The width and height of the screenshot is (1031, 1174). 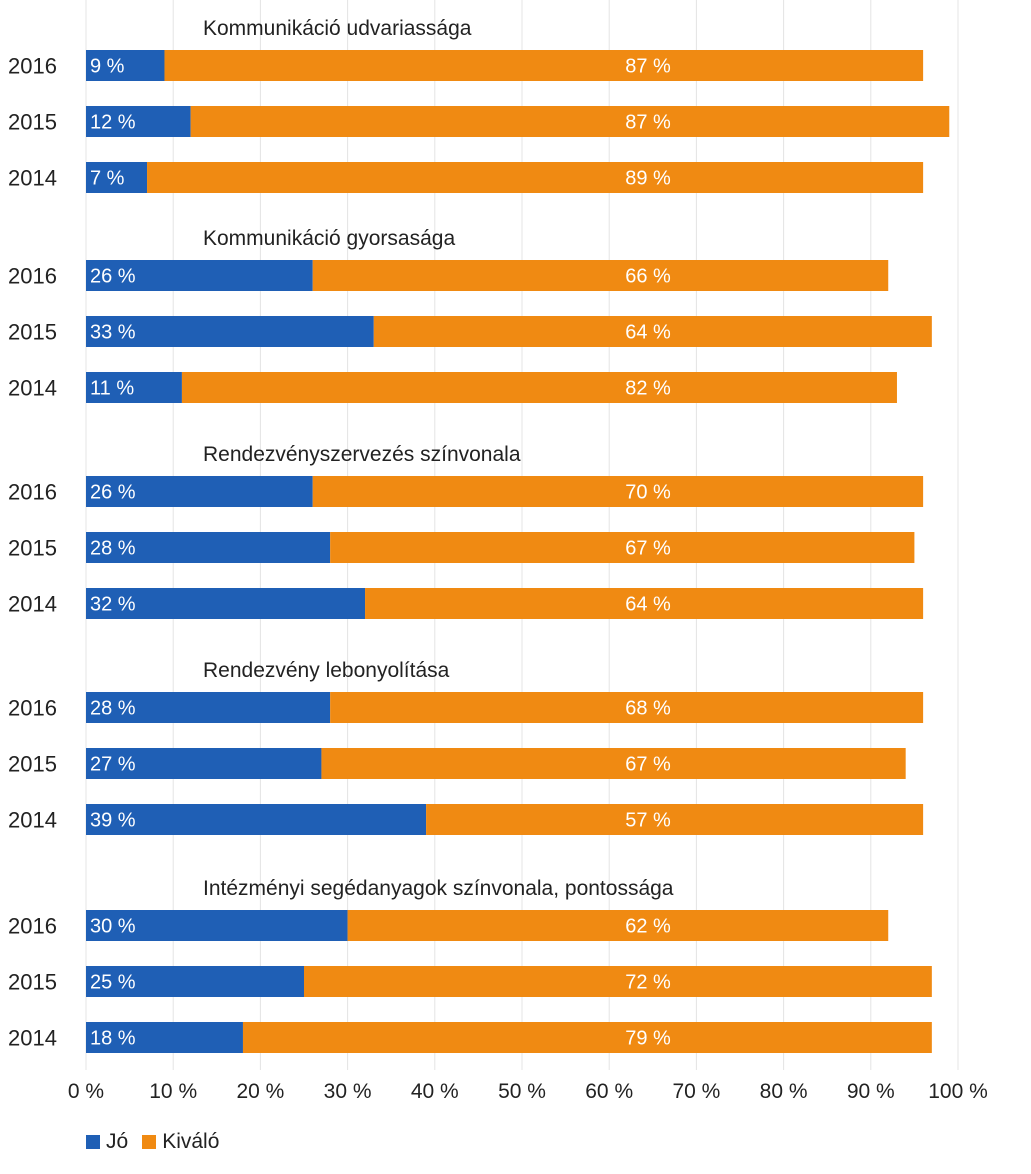 I want to click on x-tick-label: 70 %, so click(x=696, y=1091).